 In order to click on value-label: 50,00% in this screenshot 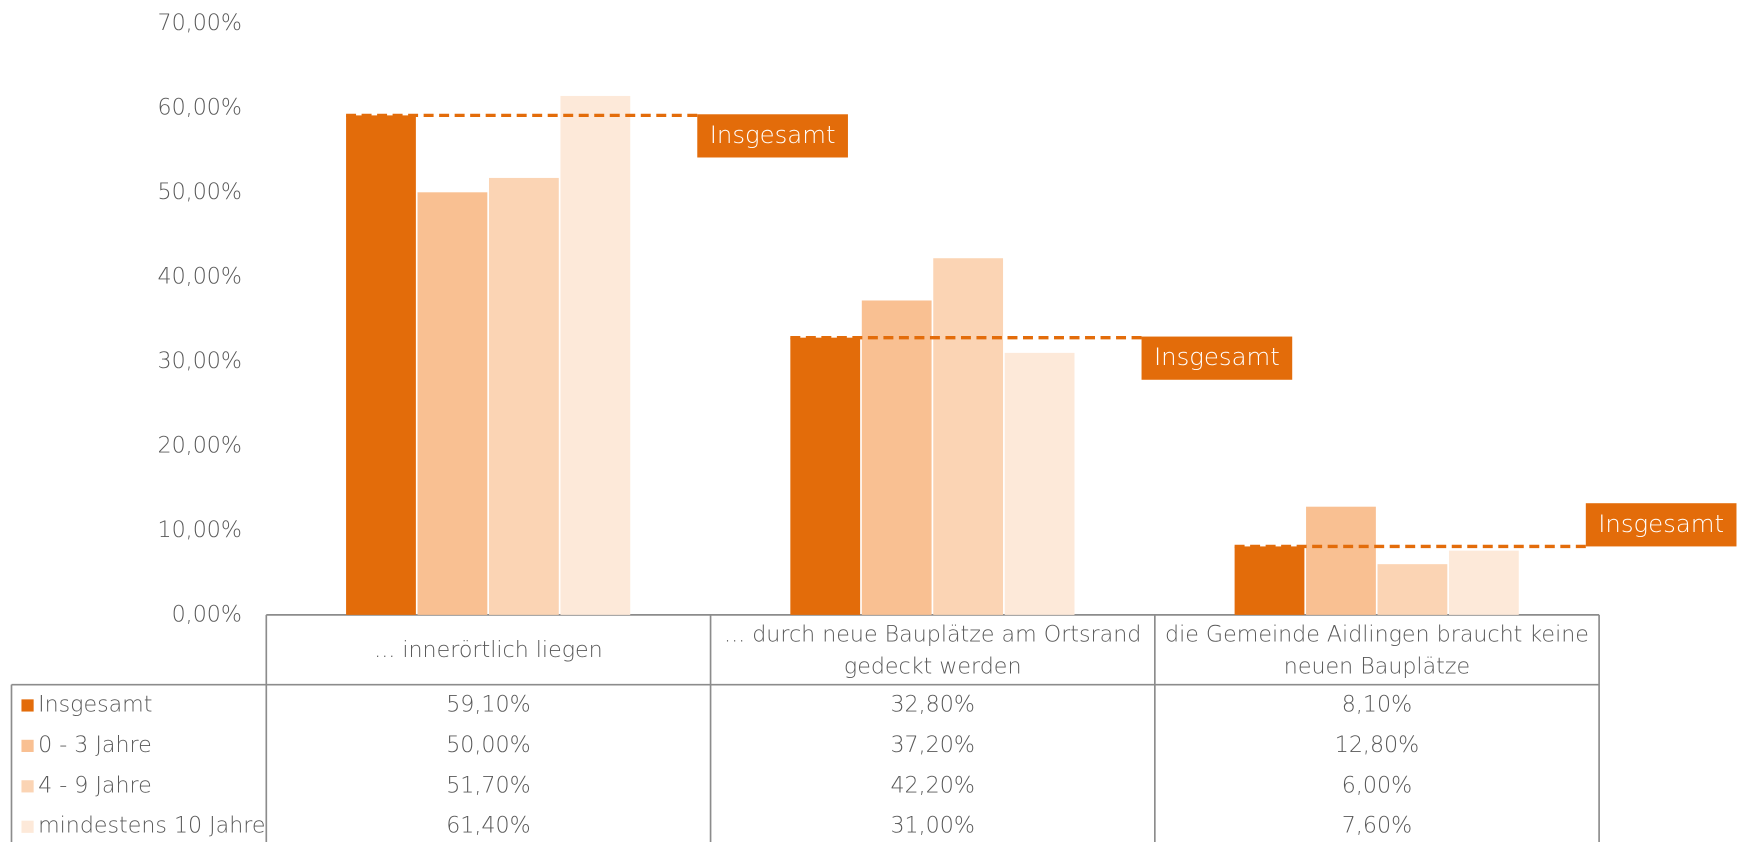, I will do `click(488, 745)`.